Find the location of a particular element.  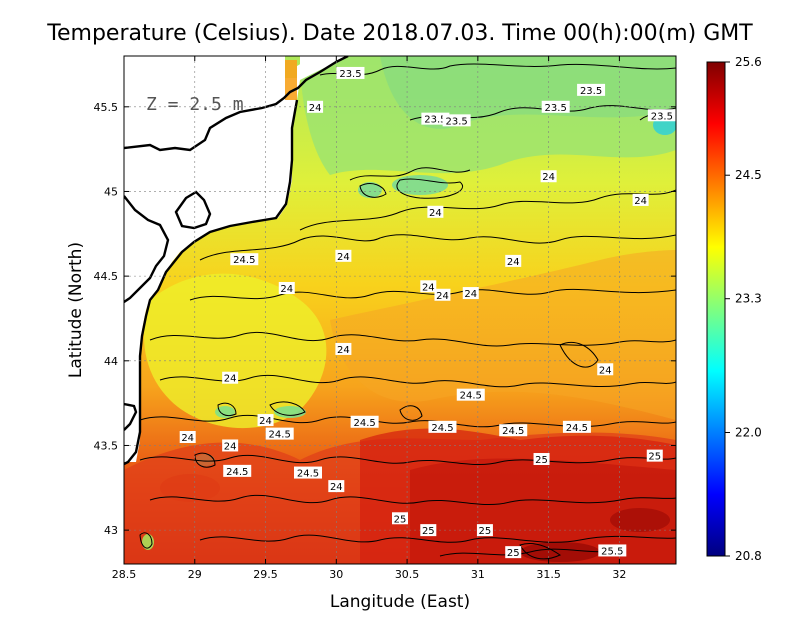

contour-label-text: 25.5 is located at coordinates (612, 551).